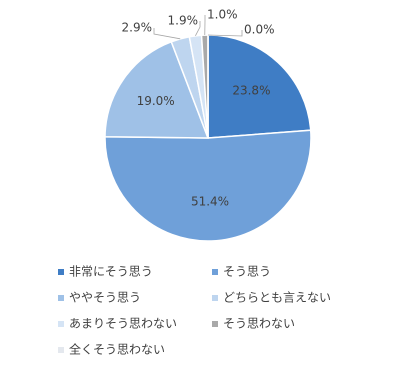 The height and width of the screenshot is (372, 409). I want to click on data-label: 0.0%, so click(259, 30).